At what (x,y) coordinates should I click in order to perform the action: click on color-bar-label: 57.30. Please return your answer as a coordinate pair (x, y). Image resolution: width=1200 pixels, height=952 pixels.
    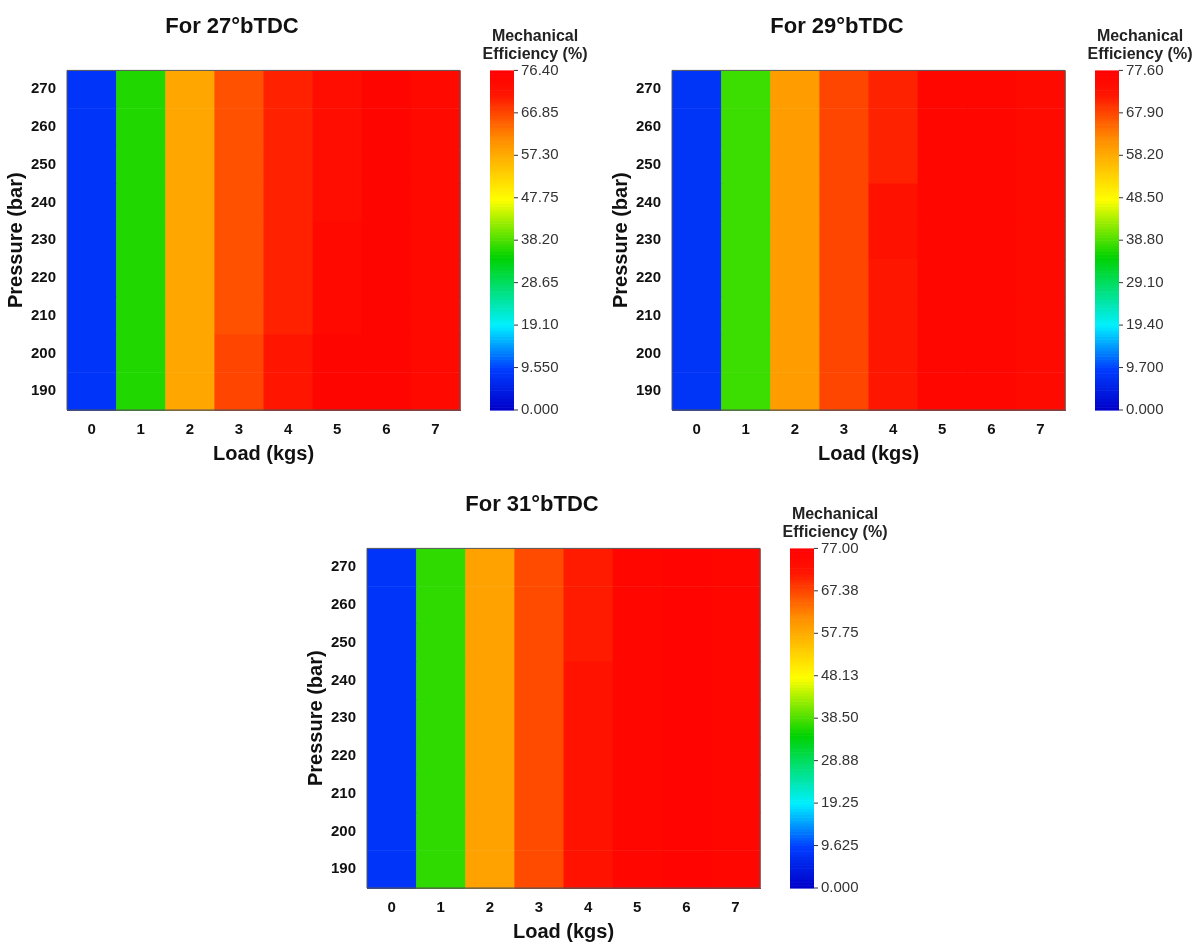
    Looking at the image, I should click on (540, 154).